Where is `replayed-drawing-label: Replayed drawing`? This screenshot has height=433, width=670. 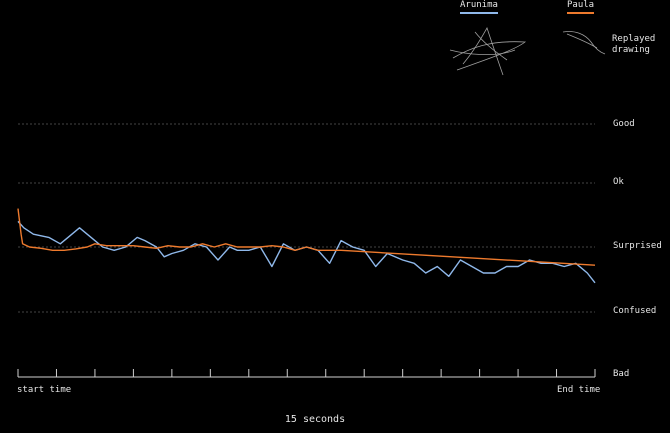
replayed-drawing-label: Replayed drawing is located at coordinates (634, 44).